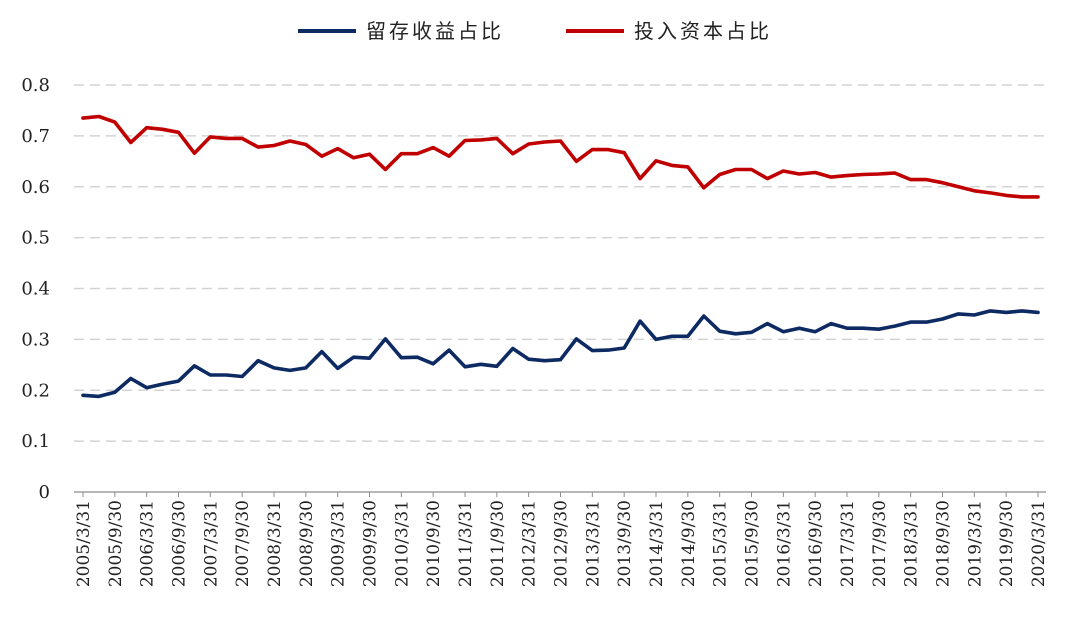  Describe the element at coordinates (466, 543) in the screenshot. I see `x-tick-label: 2011/3/31` at that location.